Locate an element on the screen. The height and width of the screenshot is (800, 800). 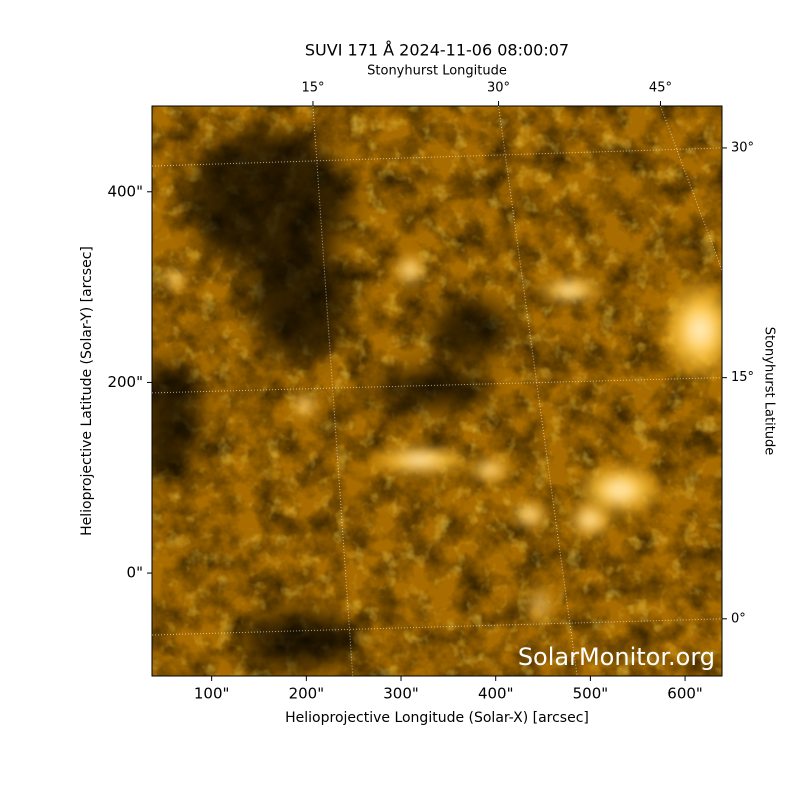
x-tick-label: 300" is located at coordinates (401, 694).